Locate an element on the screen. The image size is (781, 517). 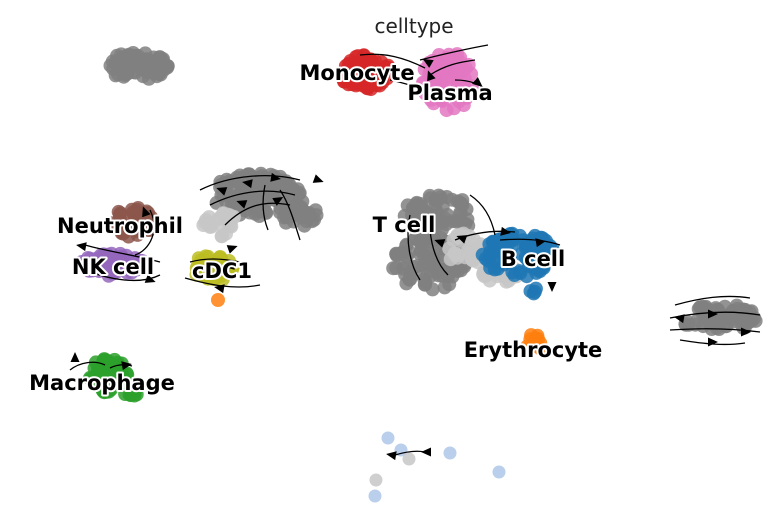
cluster-label-b-cell: B cell is located at coordinates (533, 259).